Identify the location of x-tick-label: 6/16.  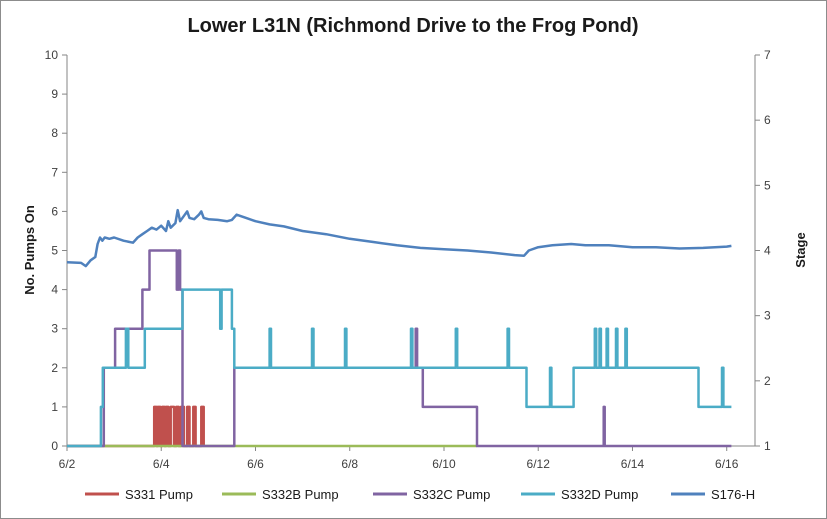
(727, 464).